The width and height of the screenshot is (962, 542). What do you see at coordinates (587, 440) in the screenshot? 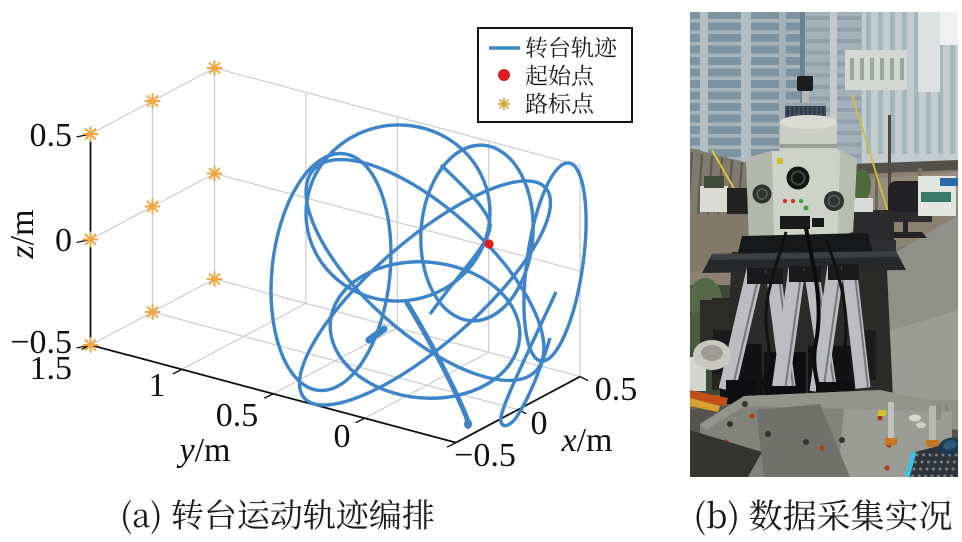
I see `svg-text: x/m` at bounding box center [587, 440].